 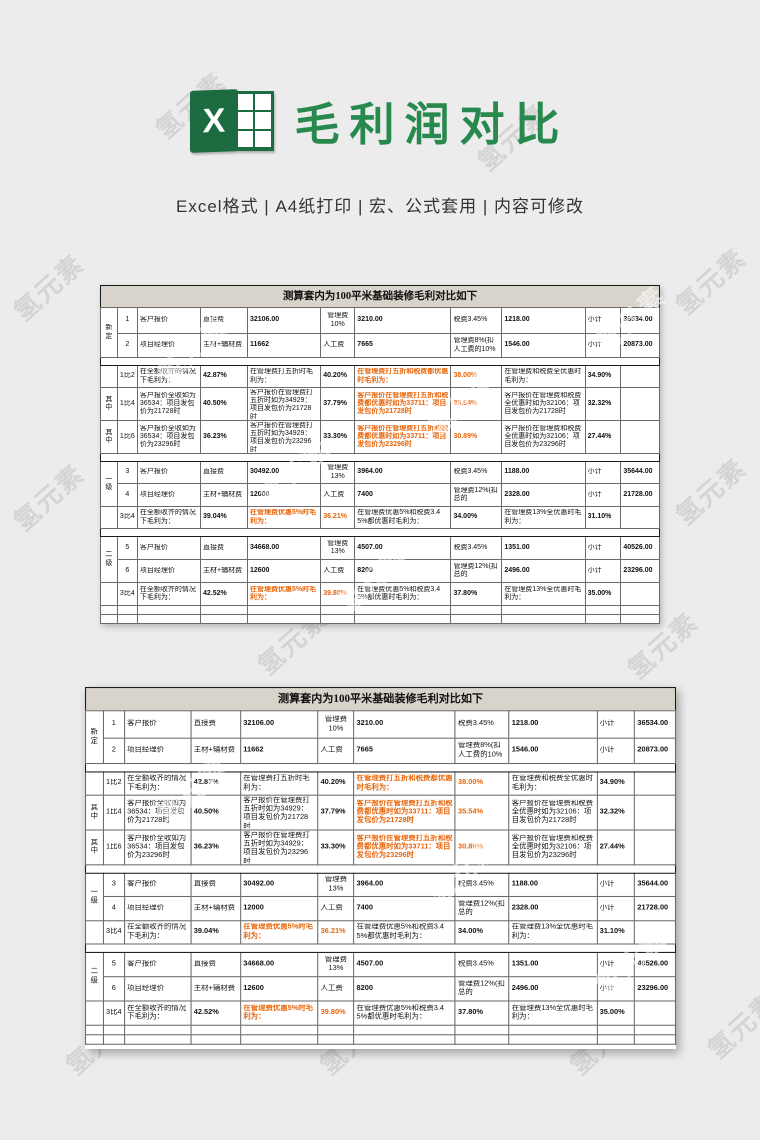 I want to click on table-cell: 7400, so click(x=403, y=495).